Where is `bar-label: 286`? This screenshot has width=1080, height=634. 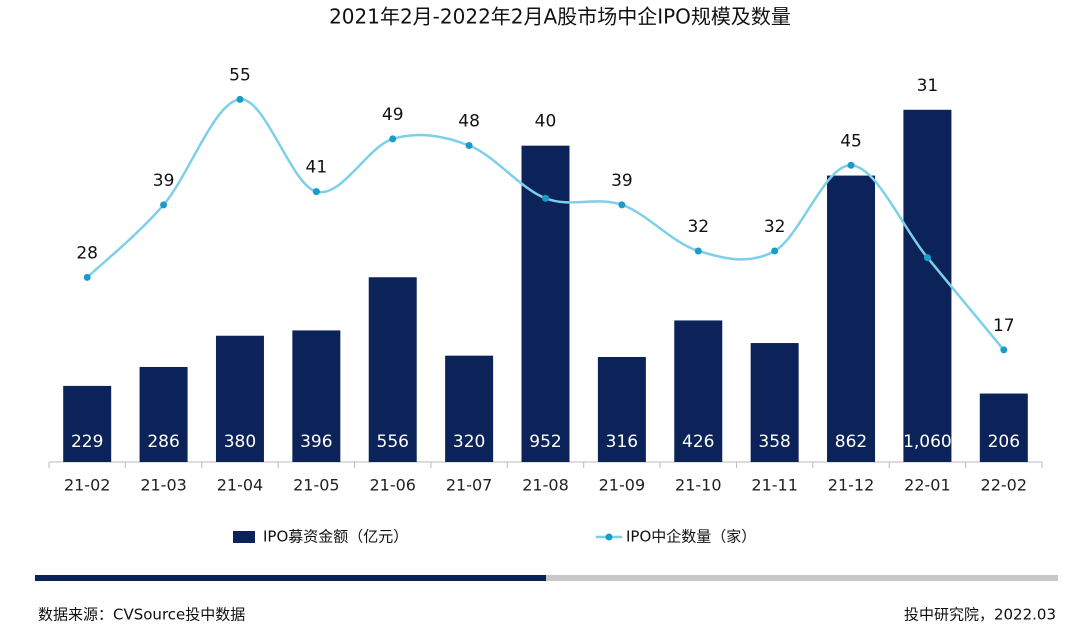
bar-label: 286 is located at coordinates (163, 442).